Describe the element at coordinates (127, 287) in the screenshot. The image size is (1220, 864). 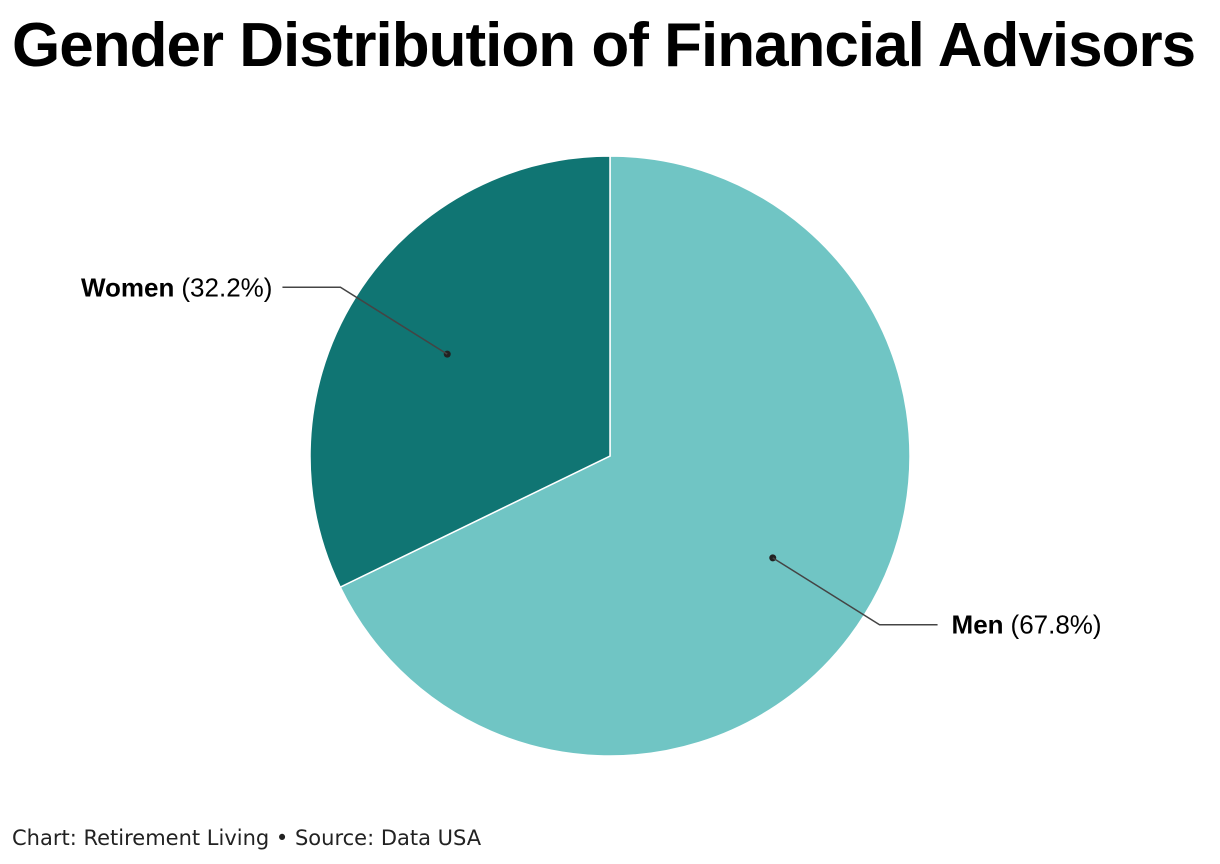
I see `slice-label-name-women: Women` at that location.